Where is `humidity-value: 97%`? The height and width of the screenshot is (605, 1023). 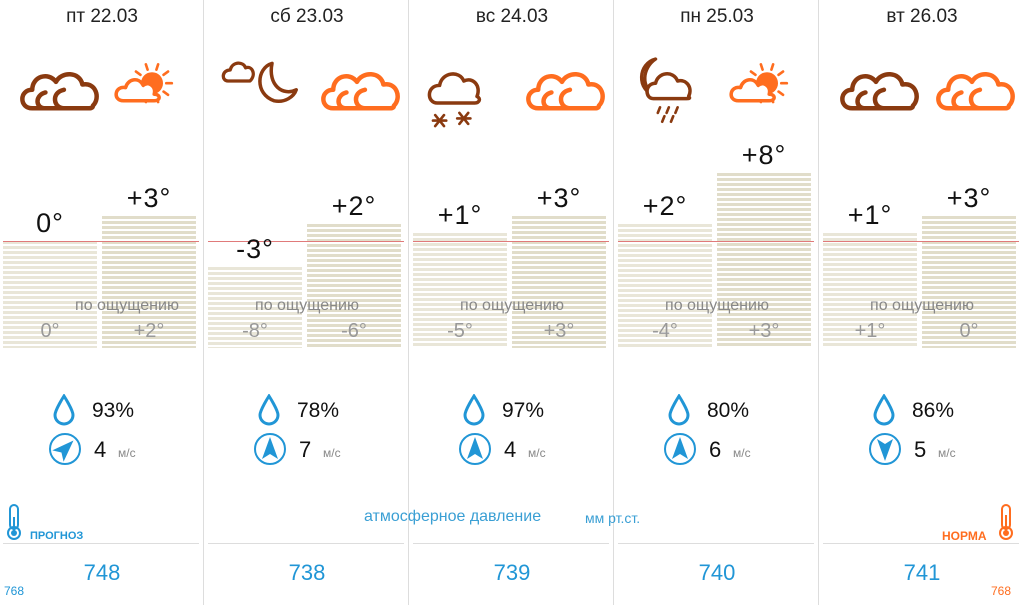 humidity-value: 97% is located at coordinates (523, 410).